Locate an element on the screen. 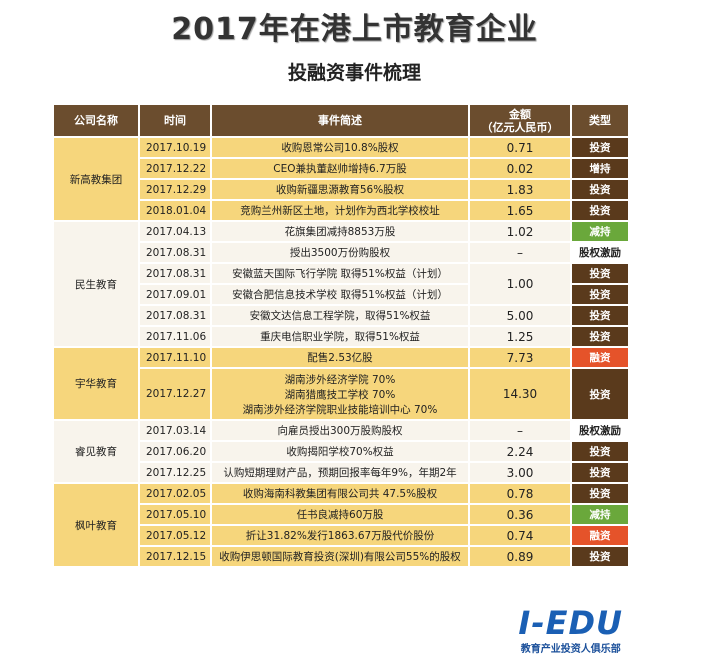  event-line: 湖南猎鹰技工学校 70% is located at coordinates (340, 394).